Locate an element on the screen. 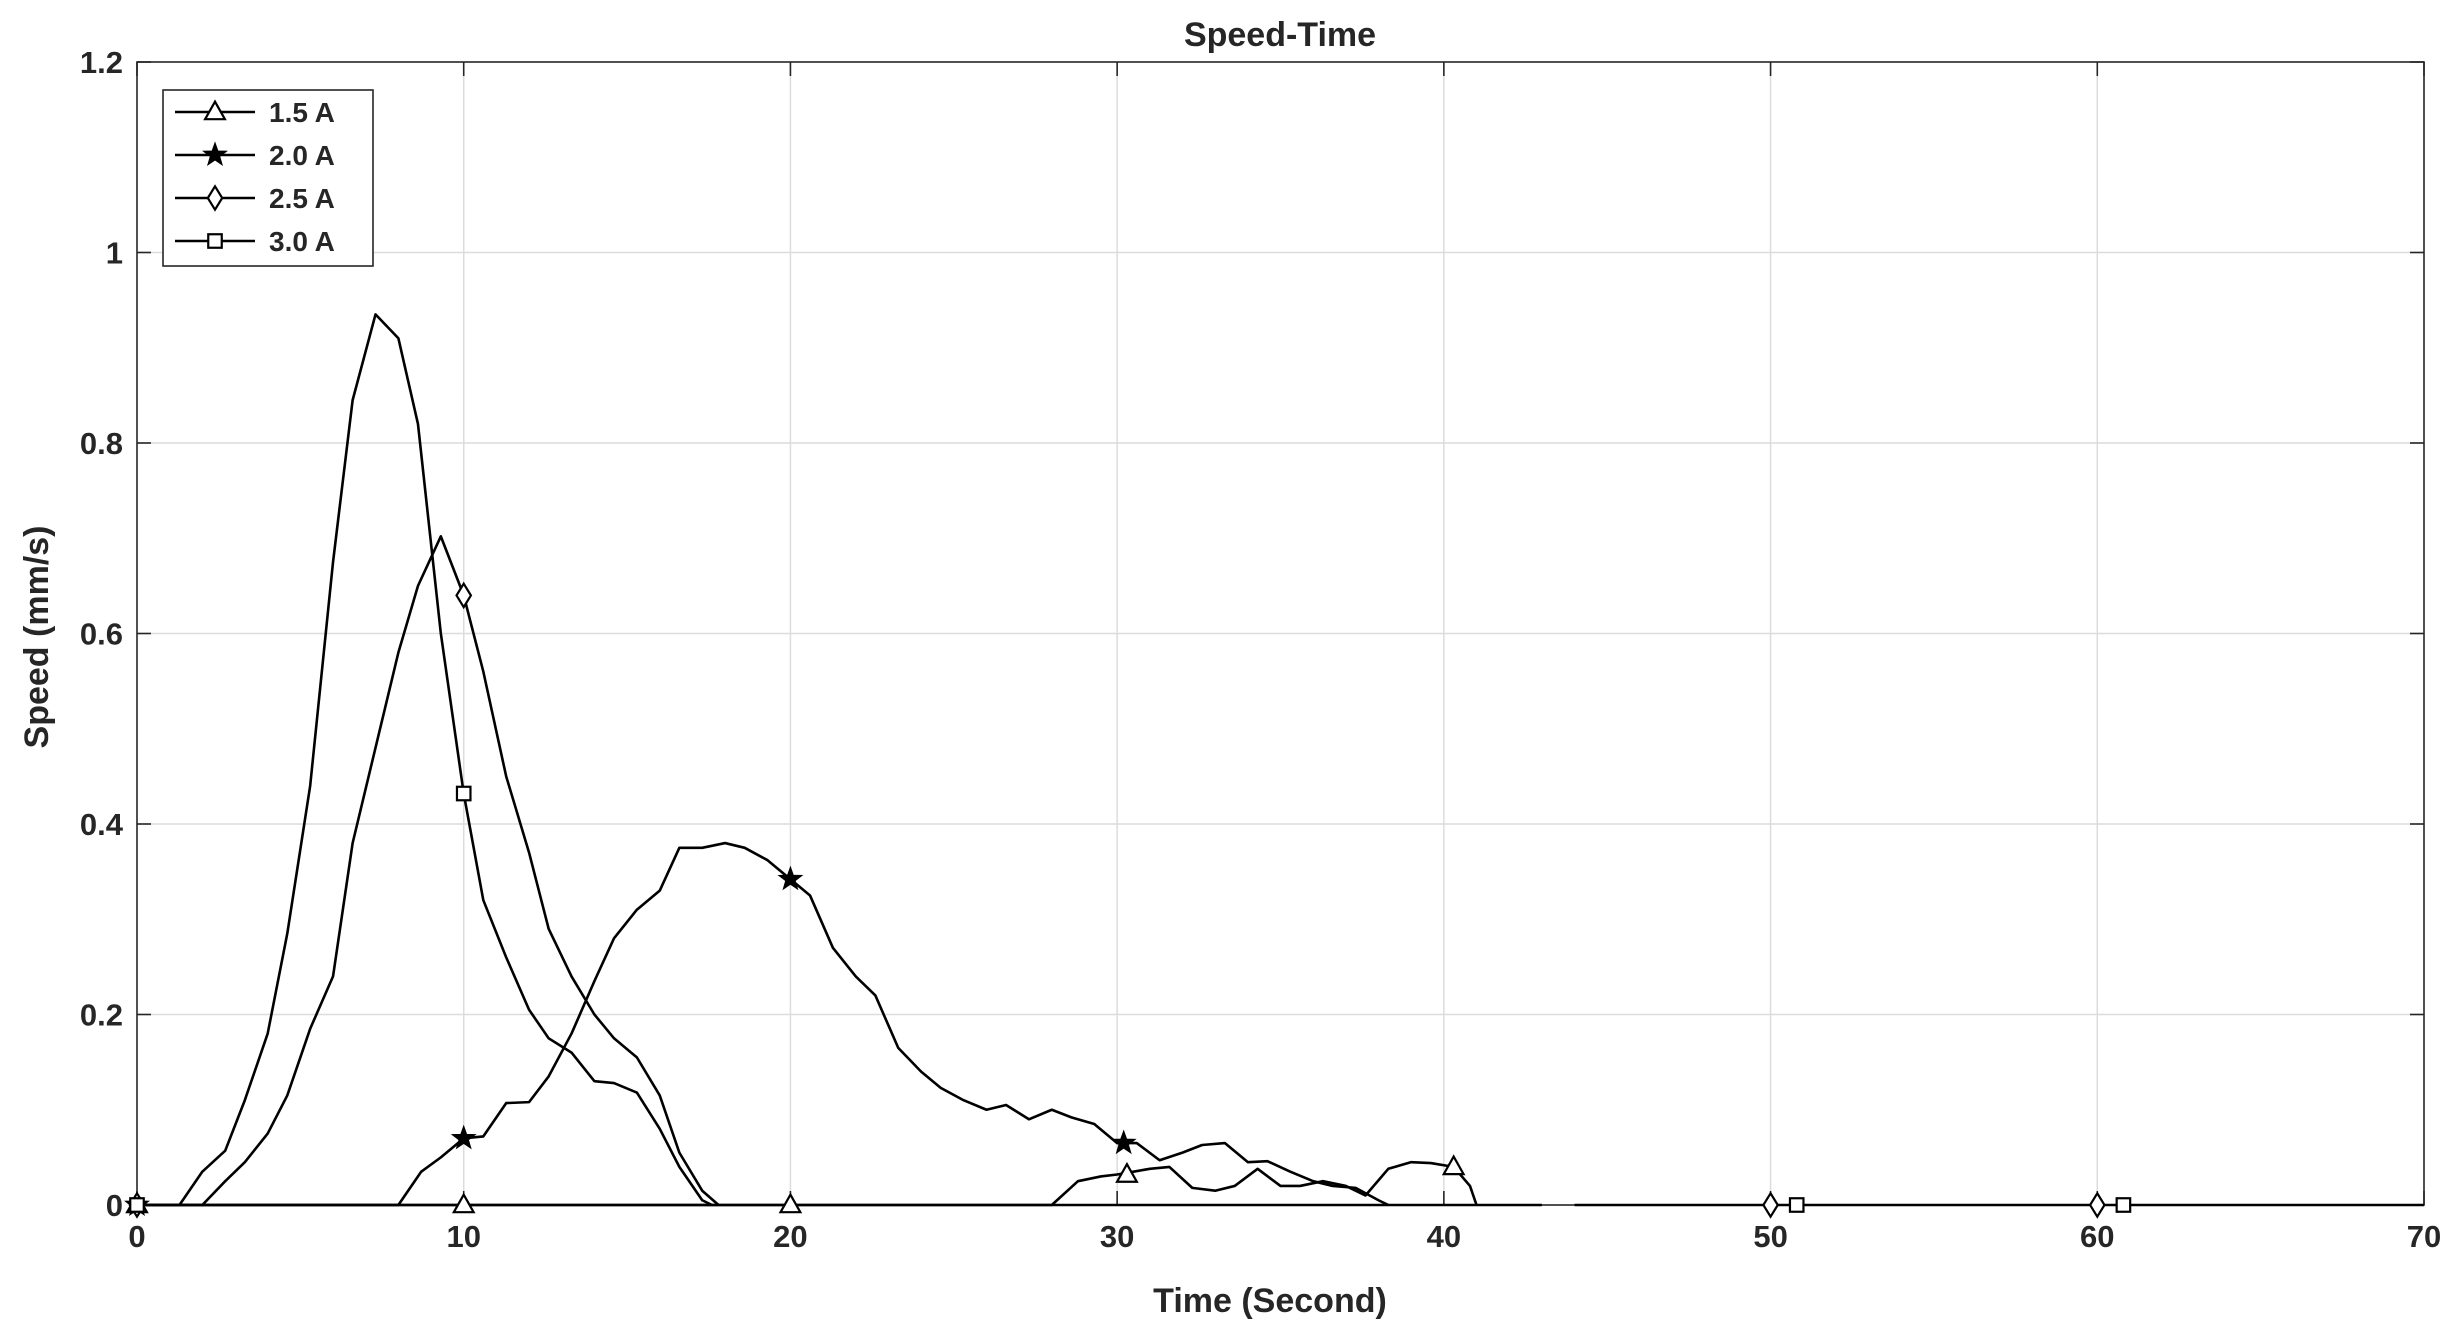 This screenshot has height=1334, width=2462. legend-entry: 3.0 A is located at coordinates (255, 241).